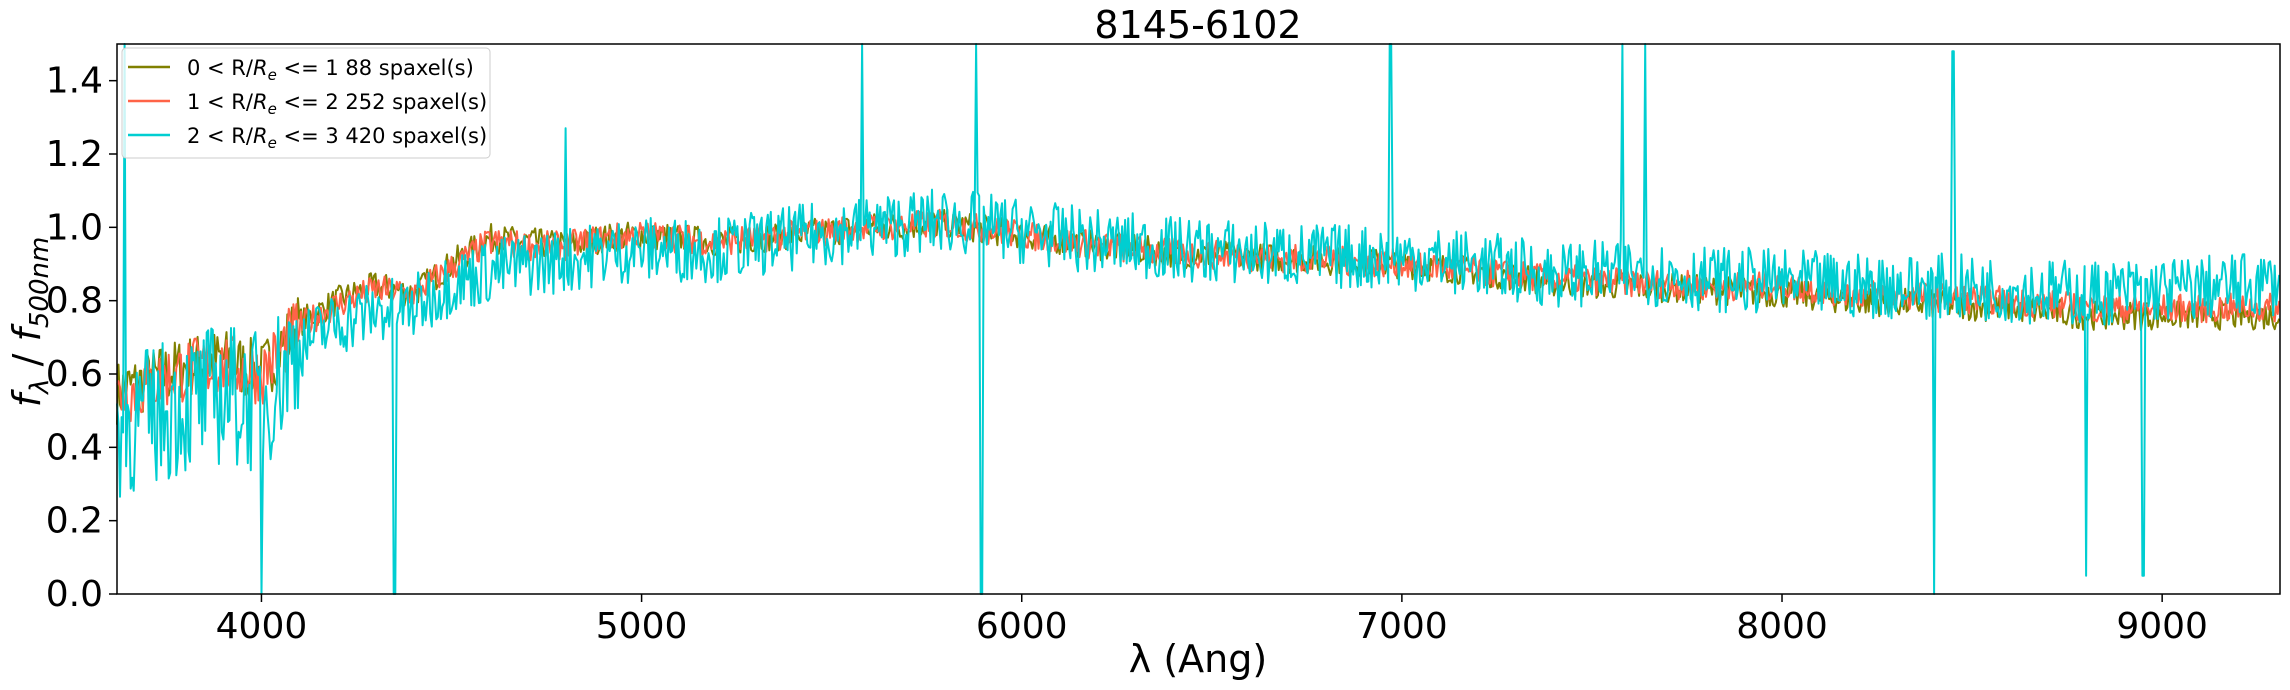 This screenshot has height=690, width=2290. What do you see at coordinates (337, 138) in the screenshot?
I see `legend-entry: 2 < R/Re <= 3 420 spaxel(s)` at bounding box center [337, 138].